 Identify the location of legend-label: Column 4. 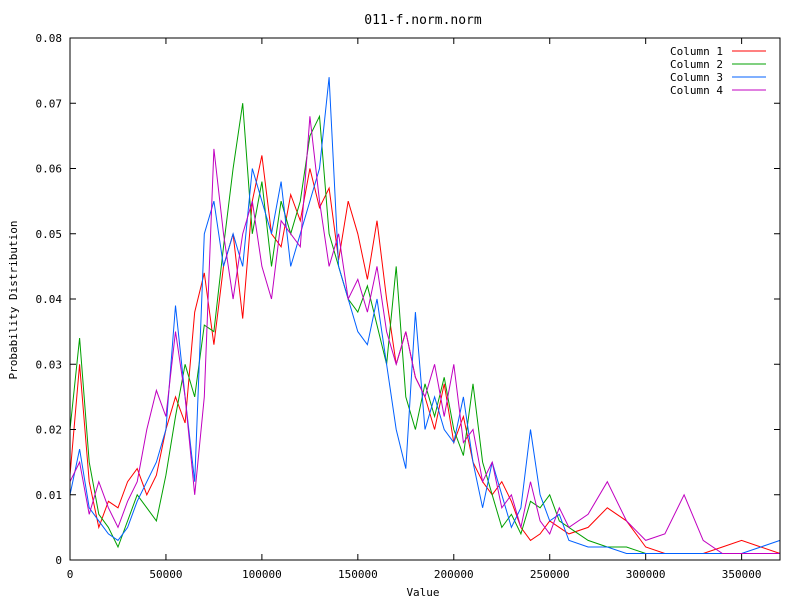
(696, 90).